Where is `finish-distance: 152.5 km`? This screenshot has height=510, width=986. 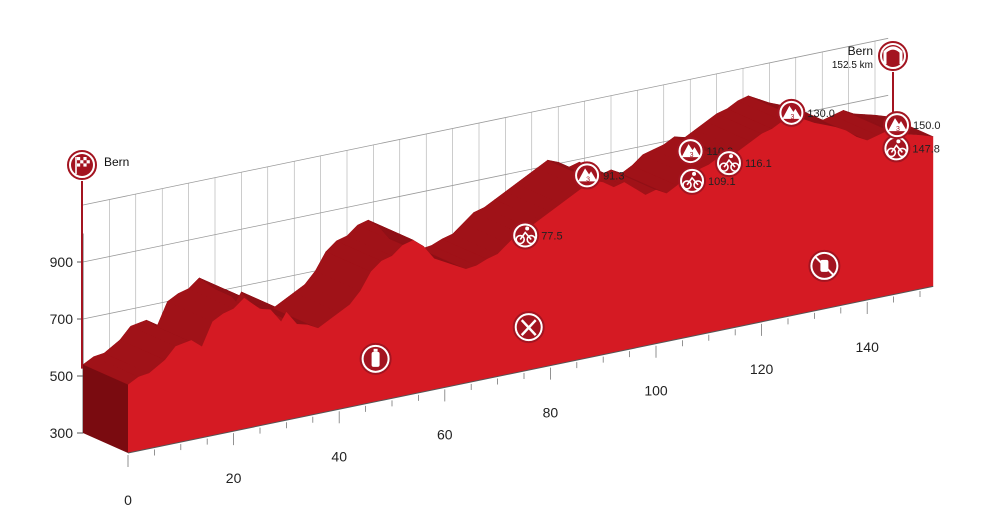
finish-distance: 152.5 km is located at coordinates (852, 65).